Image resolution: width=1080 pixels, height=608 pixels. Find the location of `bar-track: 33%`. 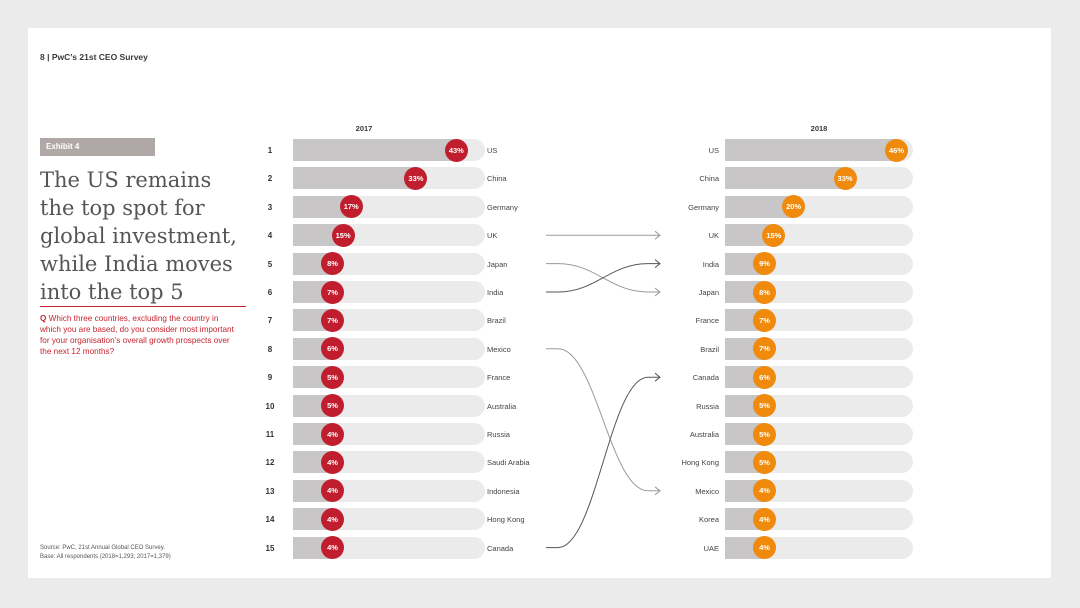

bar-track: 33% is located at coordinates (819, 178).